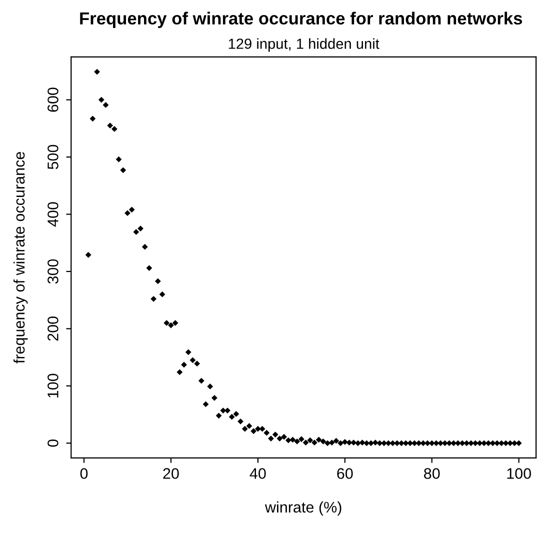  What do you see at coordinates (53, 271) in the screenshot?
I see `y-tick-label: 300` at bounding box center [53, 271].